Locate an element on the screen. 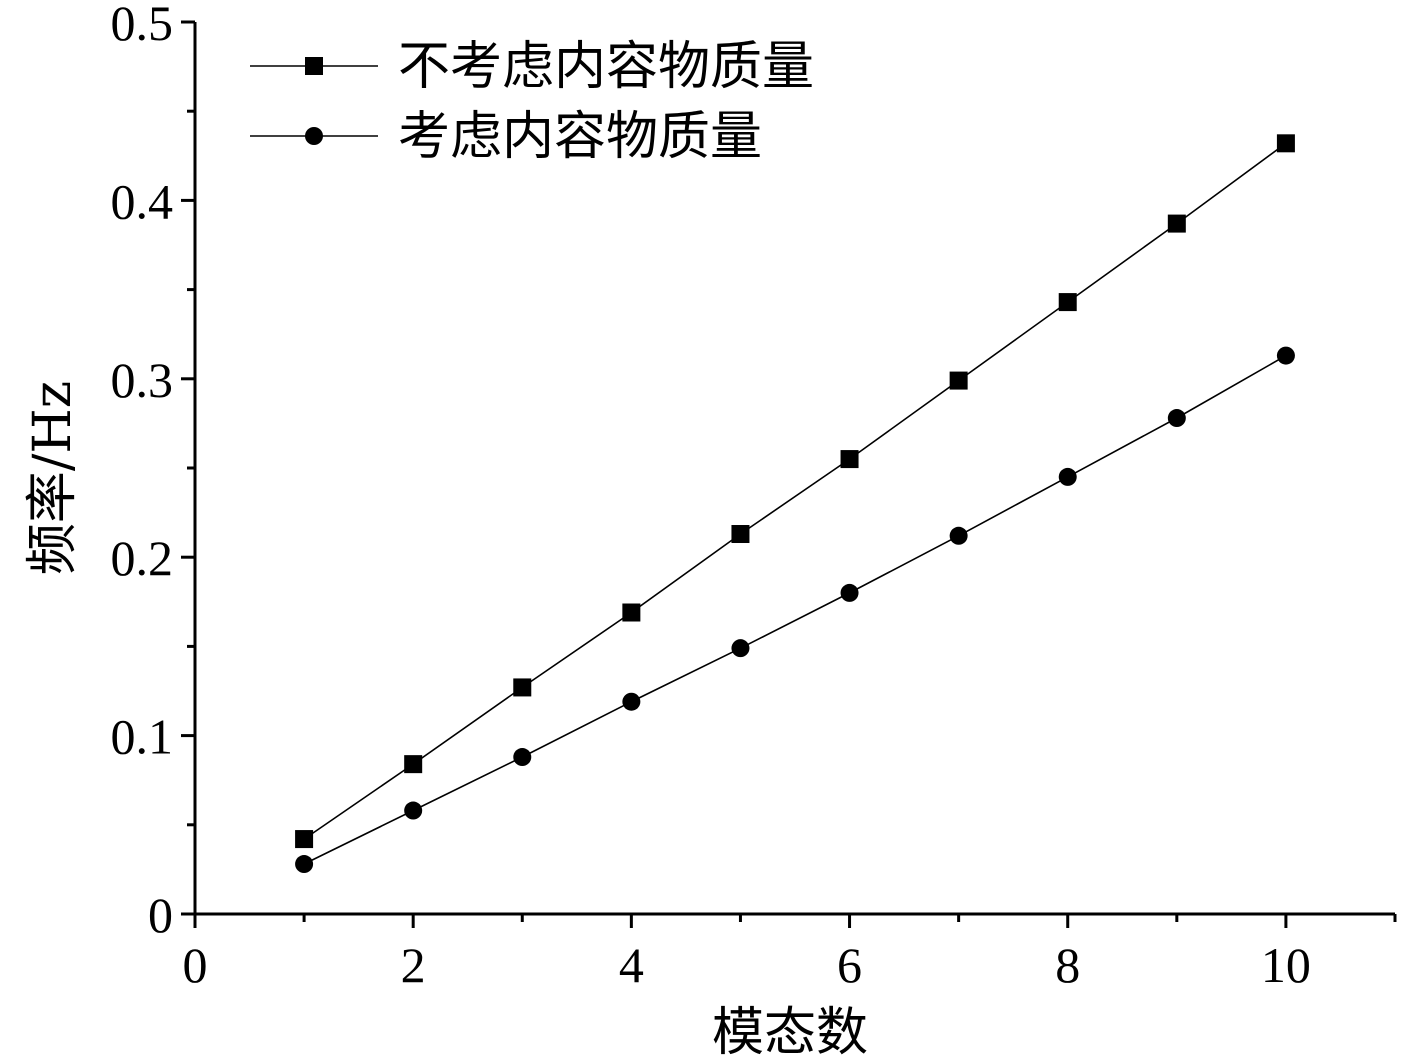  legend-item: 不考虑内容物质量 is located at coordinates (532, 67).